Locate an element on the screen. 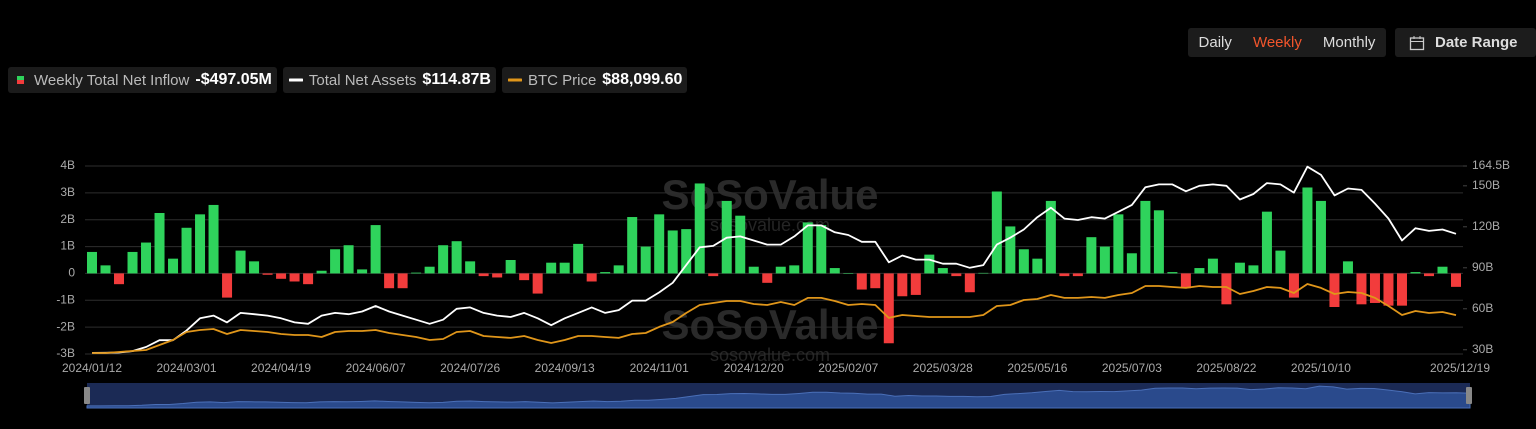 The image size is (1536, 429). x-tick-label: 2024/06/07 is located at coordinates (376, 368).